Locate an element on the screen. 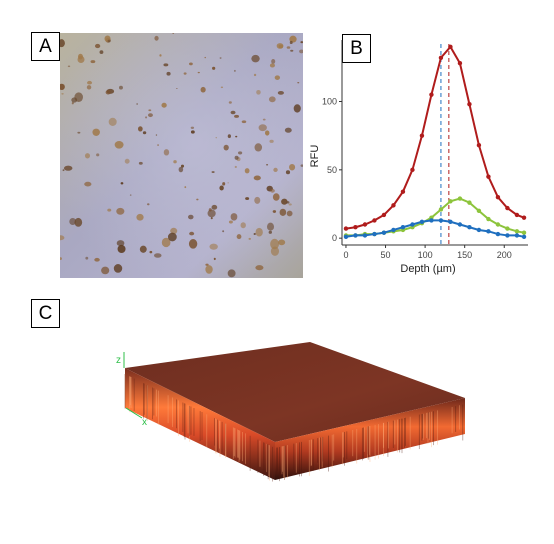 This screenshot has width=554, height=544. z-axis-label: z is located at coordinates (118, 360).